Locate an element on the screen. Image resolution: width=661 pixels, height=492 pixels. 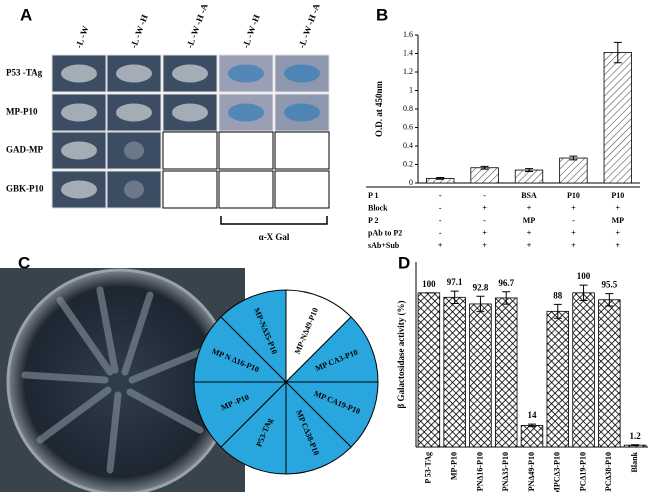
y-axis-label: O.D. at 450nm is located at coordinates (379, 108).